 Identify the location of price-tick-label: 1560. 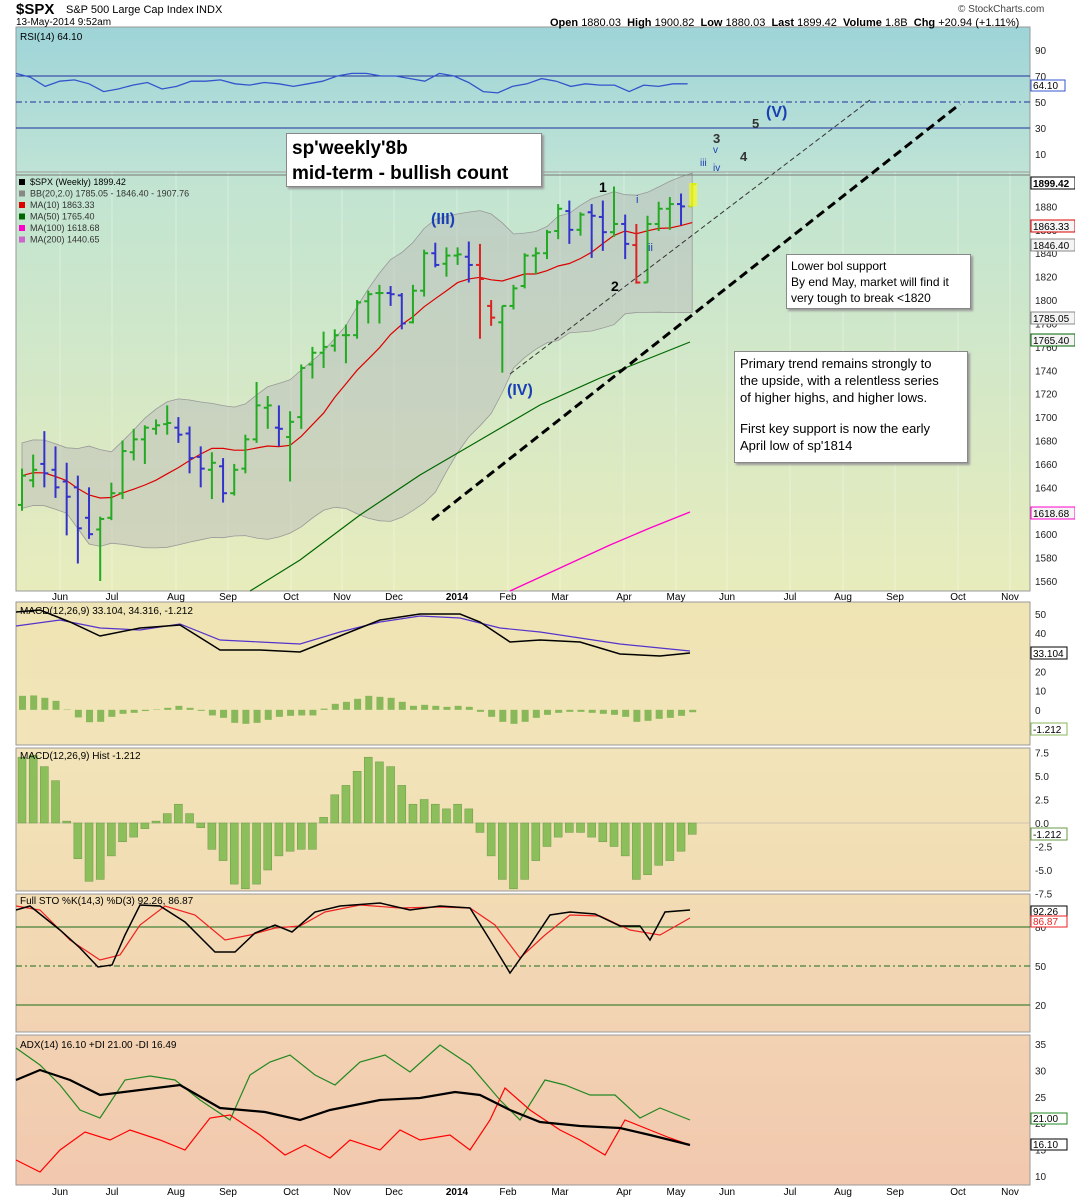
(1046, 582).